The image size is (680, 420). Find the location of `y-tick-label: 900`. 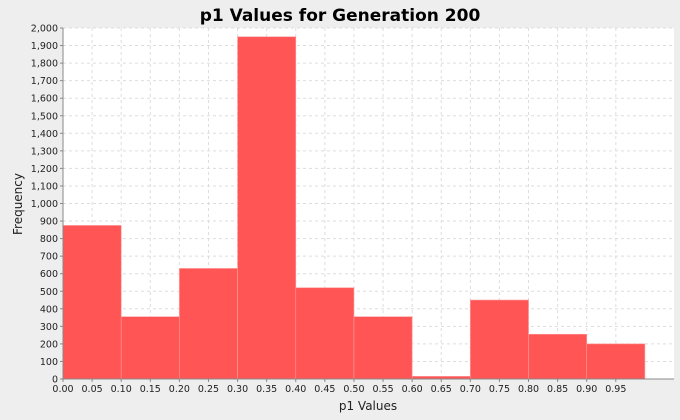

y-tick-label: 900 is located at coordinates (49, 222).